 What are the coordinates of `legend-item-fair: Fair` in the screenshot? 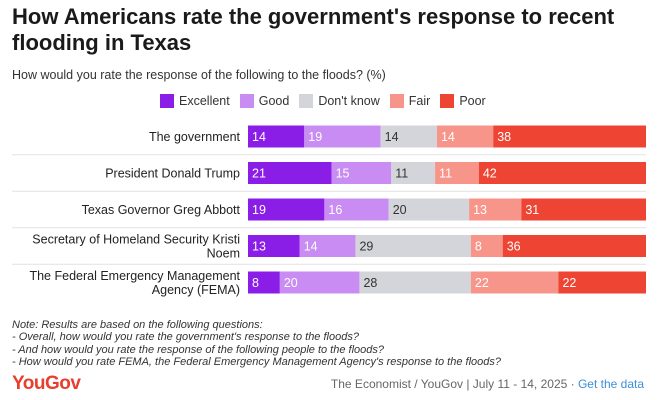 It's located at (410, 101).